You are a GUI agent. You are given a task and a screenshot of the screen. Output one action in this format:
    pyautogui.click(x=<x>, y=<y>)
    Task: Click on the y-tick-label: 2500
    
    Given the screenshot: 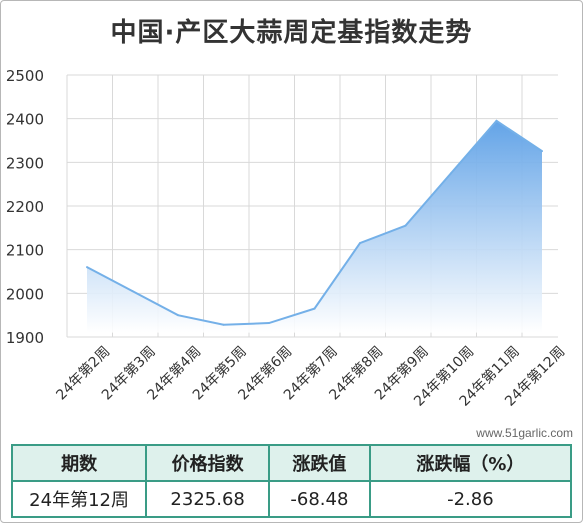 What is the action you would take?
    pyautogui.click(x=25, y=76)
    